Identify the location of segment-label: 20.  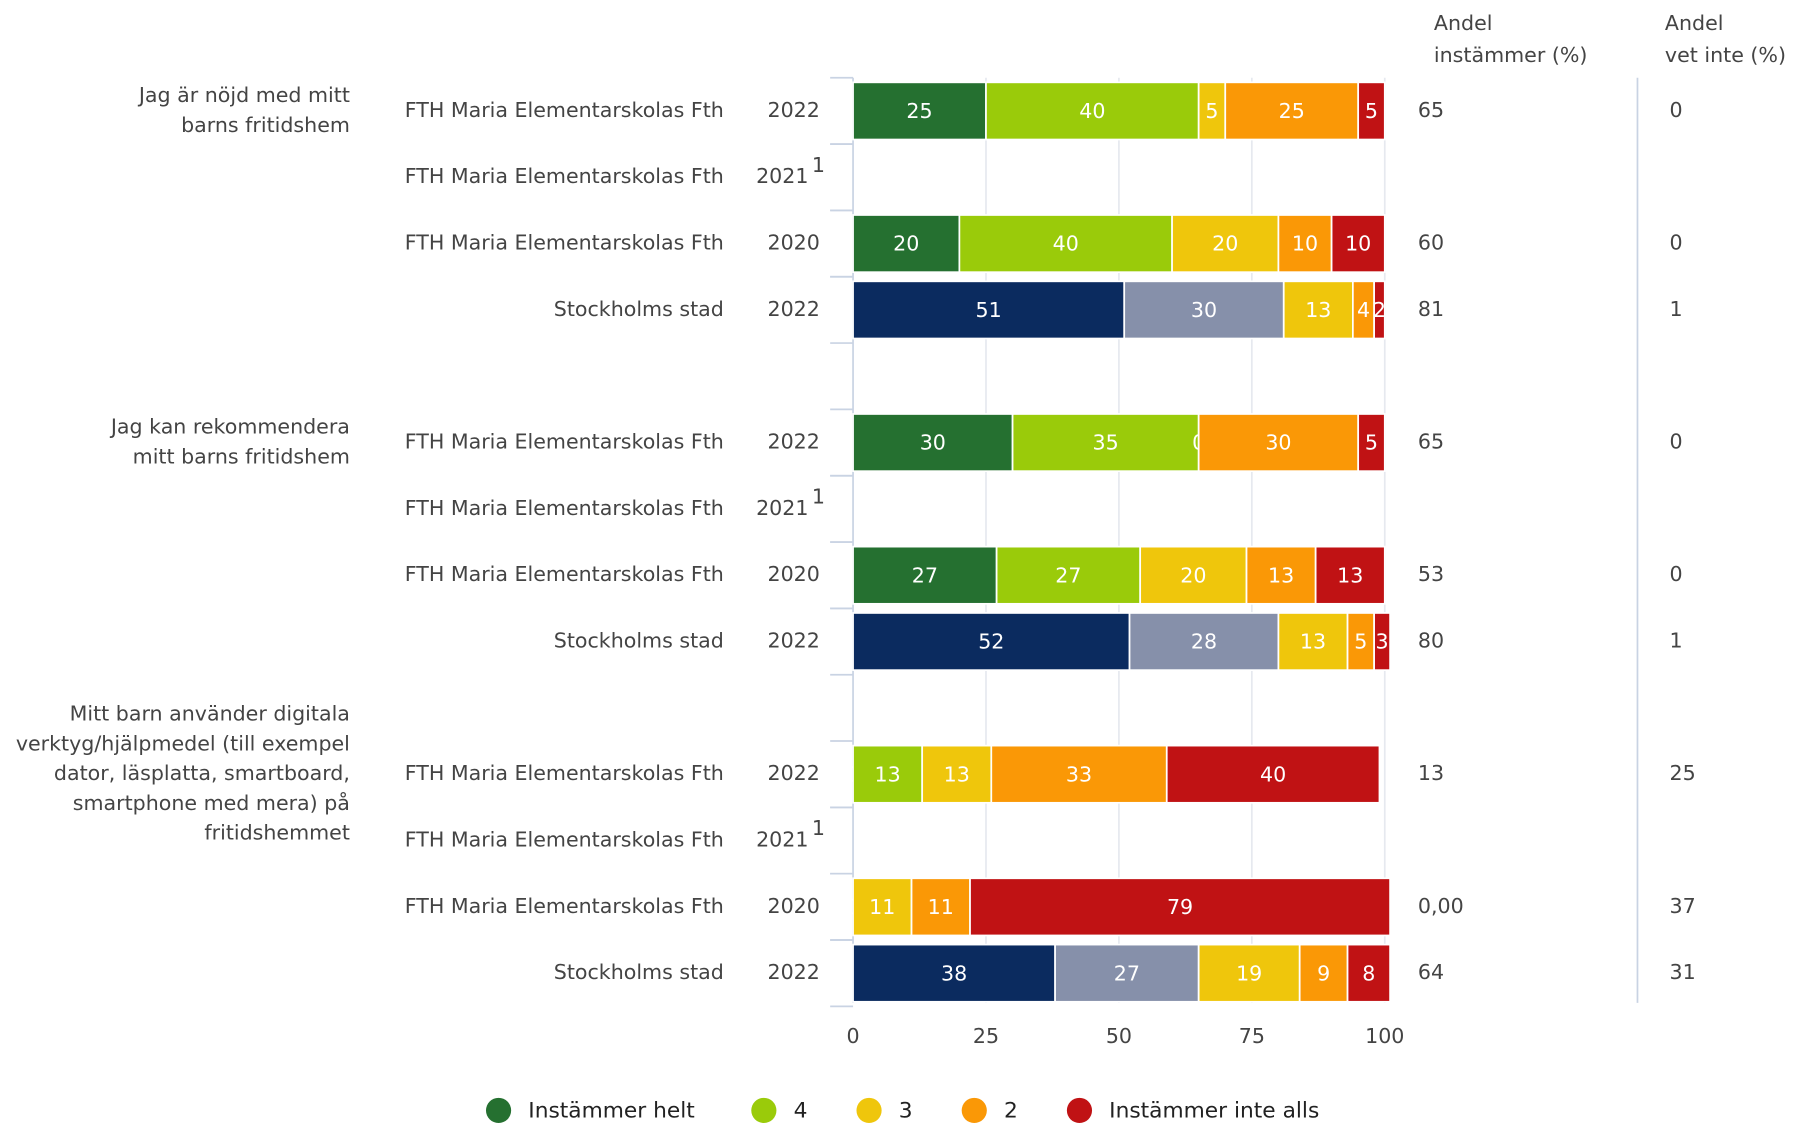
(1225, 244).